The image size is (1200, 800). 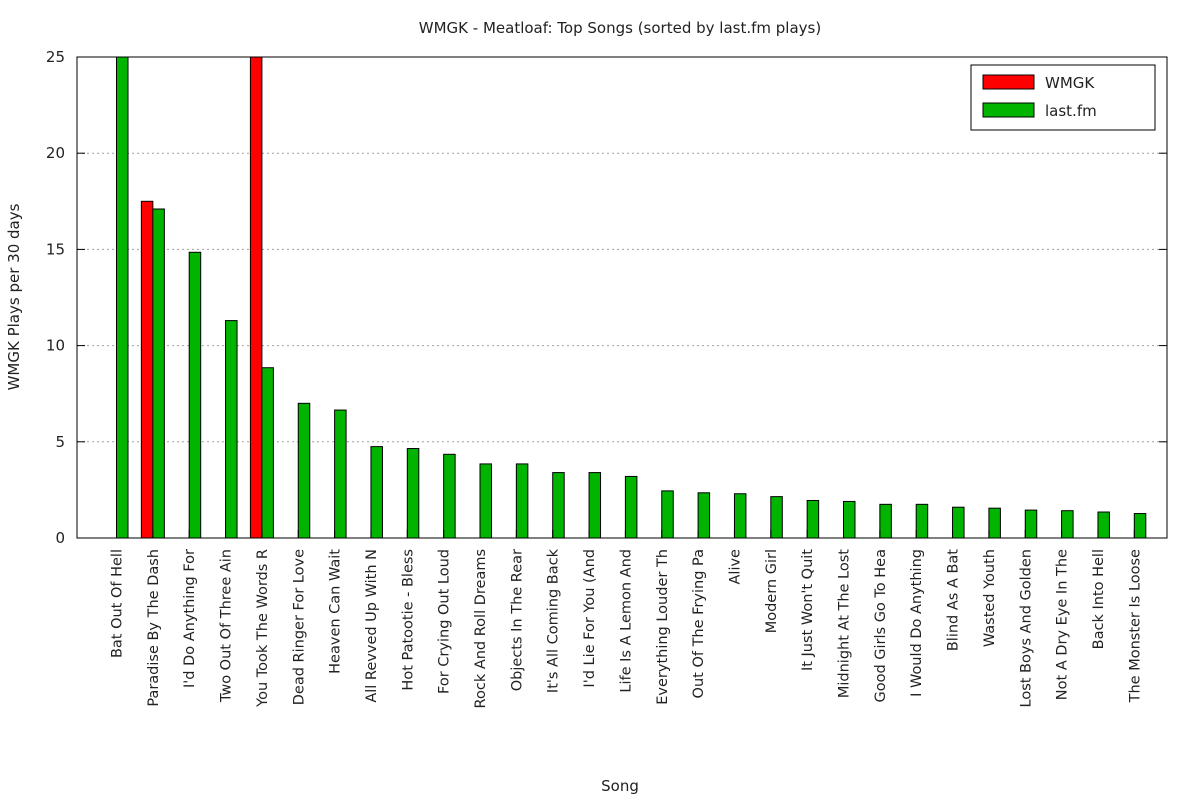 I want to click on x-tick-label: Life Is A Lemon And, so click(x=626, y=621).